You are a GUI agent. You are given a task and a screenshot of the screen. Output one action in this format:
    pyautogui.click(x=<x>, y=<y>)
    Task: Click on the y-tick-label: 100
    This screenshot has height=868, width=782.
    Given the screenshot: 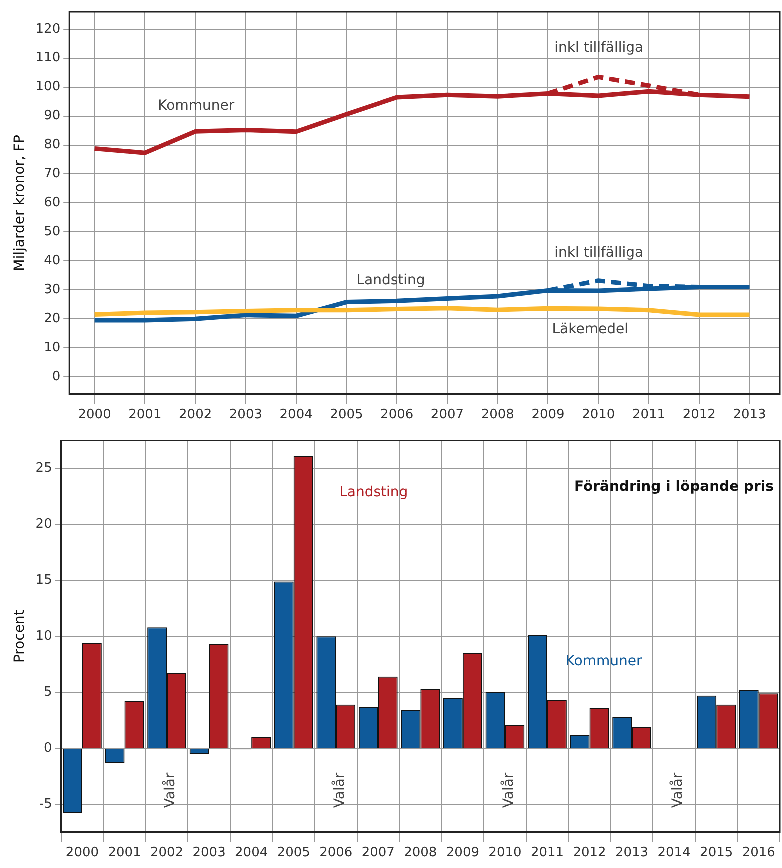 What is the action you would take?
    pyautogui.click(x=48, y=87)
    